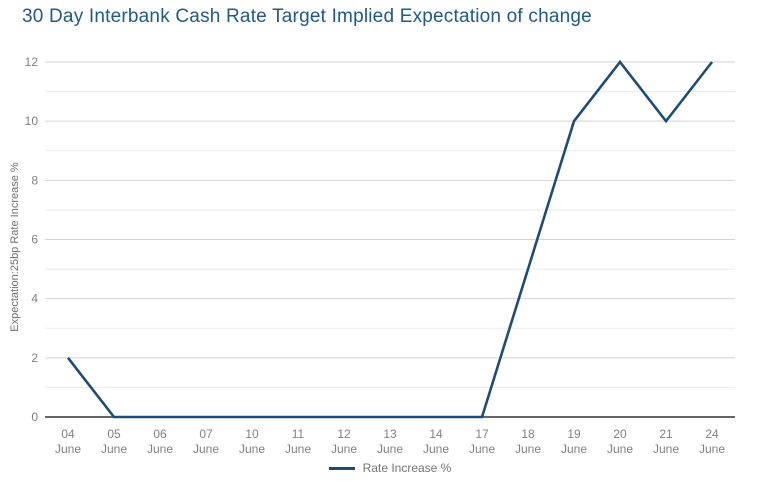 Image resolution: width=773 pixels, height=490 pixels. What do you see at coordinates (712, 441) in the screenshot?
I see `x-axis-tick-label: 24 June` at bounding box center [712, 441].